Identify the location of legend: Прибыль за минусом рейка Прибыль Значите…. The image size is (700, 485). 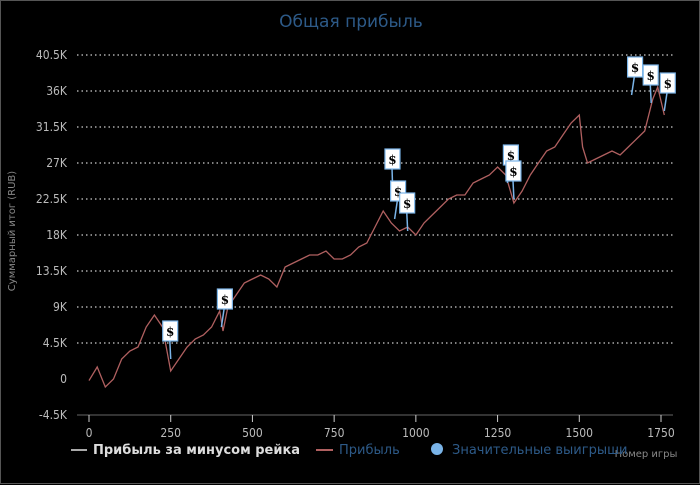
(349, 450).